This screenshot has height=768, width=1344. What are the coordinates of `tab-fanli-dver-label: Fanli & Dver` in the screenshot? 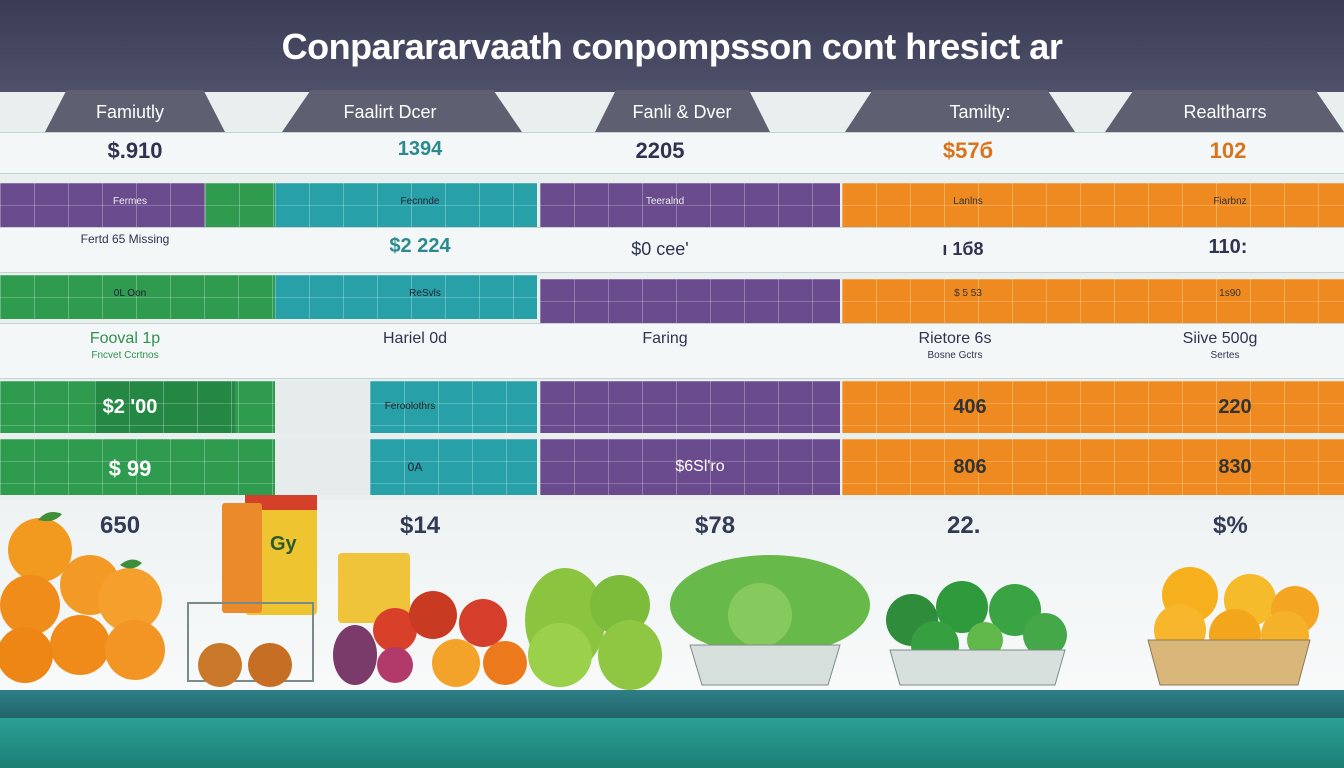 It's located at (682, 112).